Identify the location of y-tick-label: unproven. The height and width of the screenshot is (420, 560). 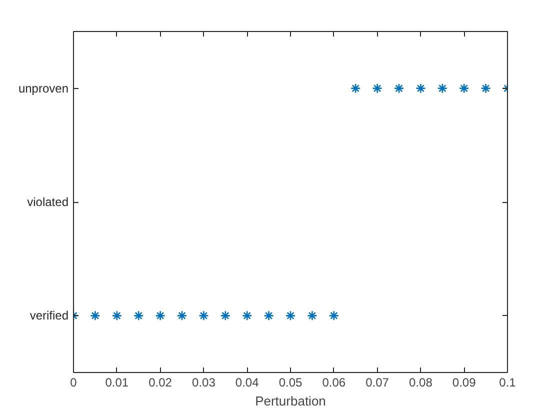
(43, 88).